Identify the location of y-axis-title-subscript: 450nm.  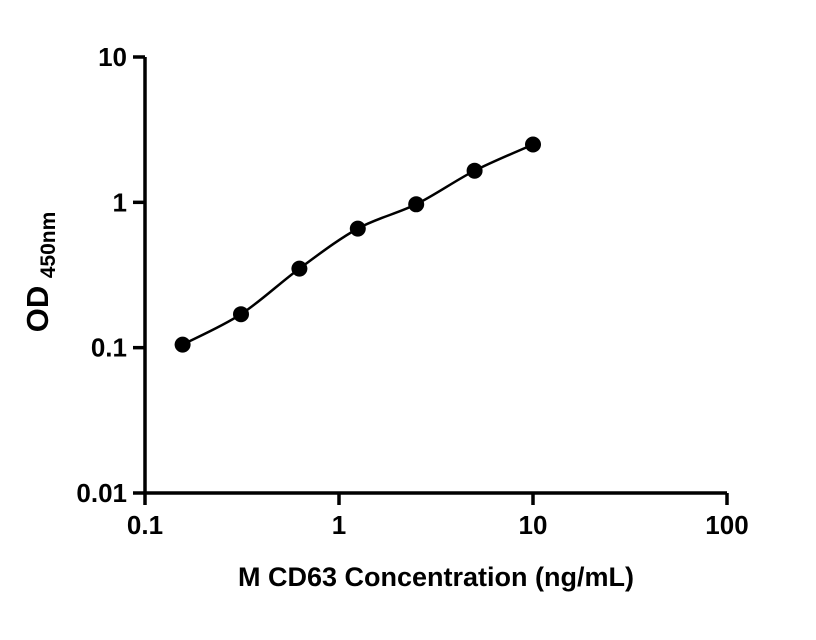
(48, 245).